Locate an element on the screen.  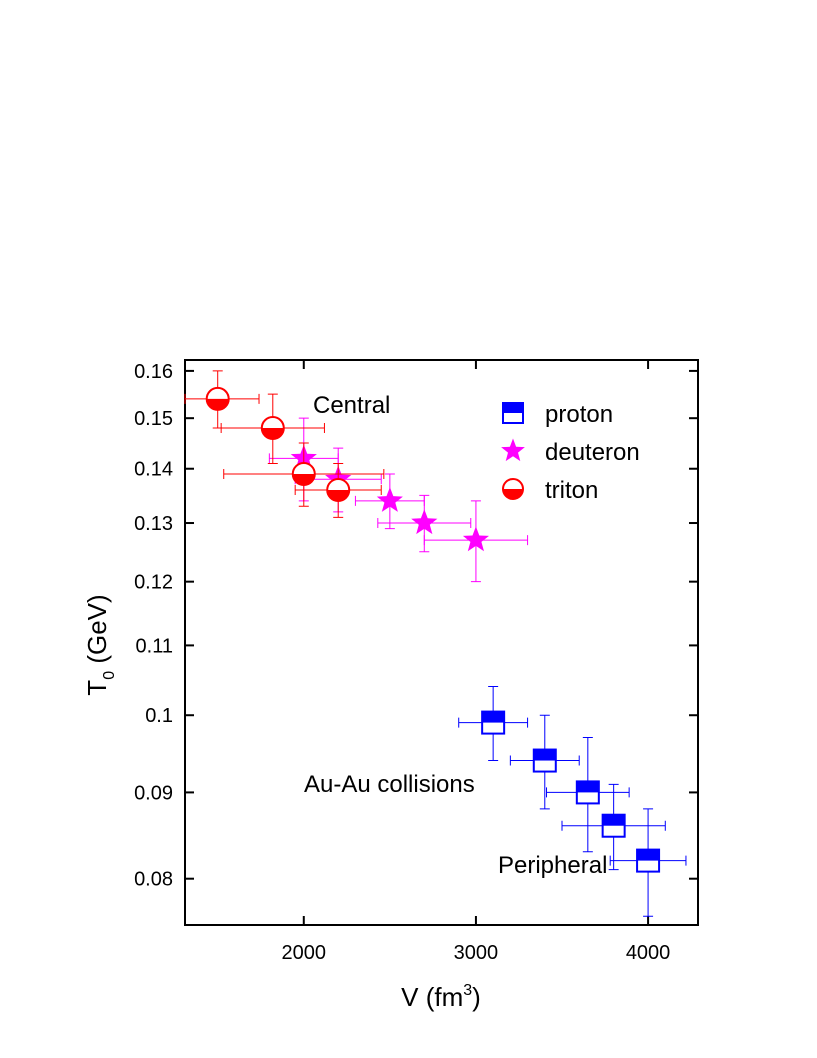
x-axis-label: V (fm3) is located at coordinates (441, 997).